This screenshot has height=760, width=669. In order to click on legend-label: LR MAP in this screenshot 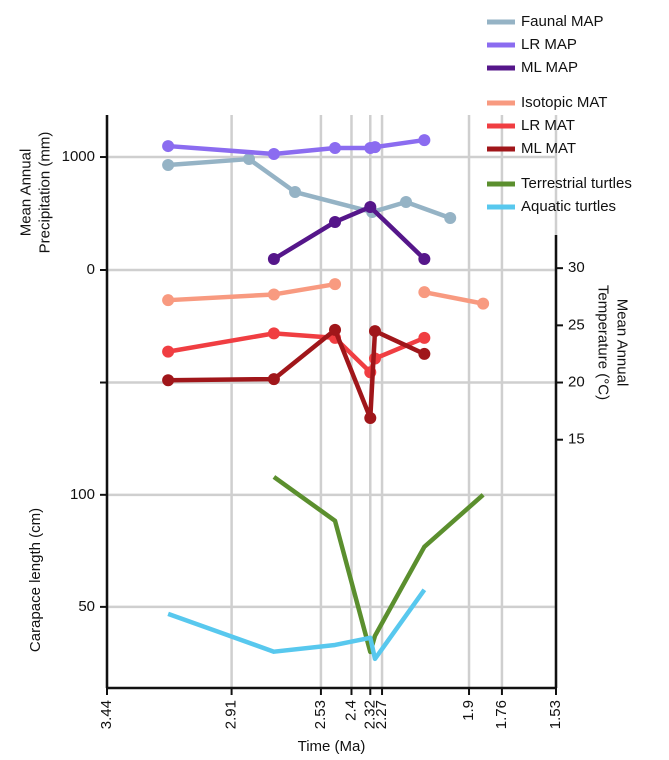, I will do `click(549, 44)`.